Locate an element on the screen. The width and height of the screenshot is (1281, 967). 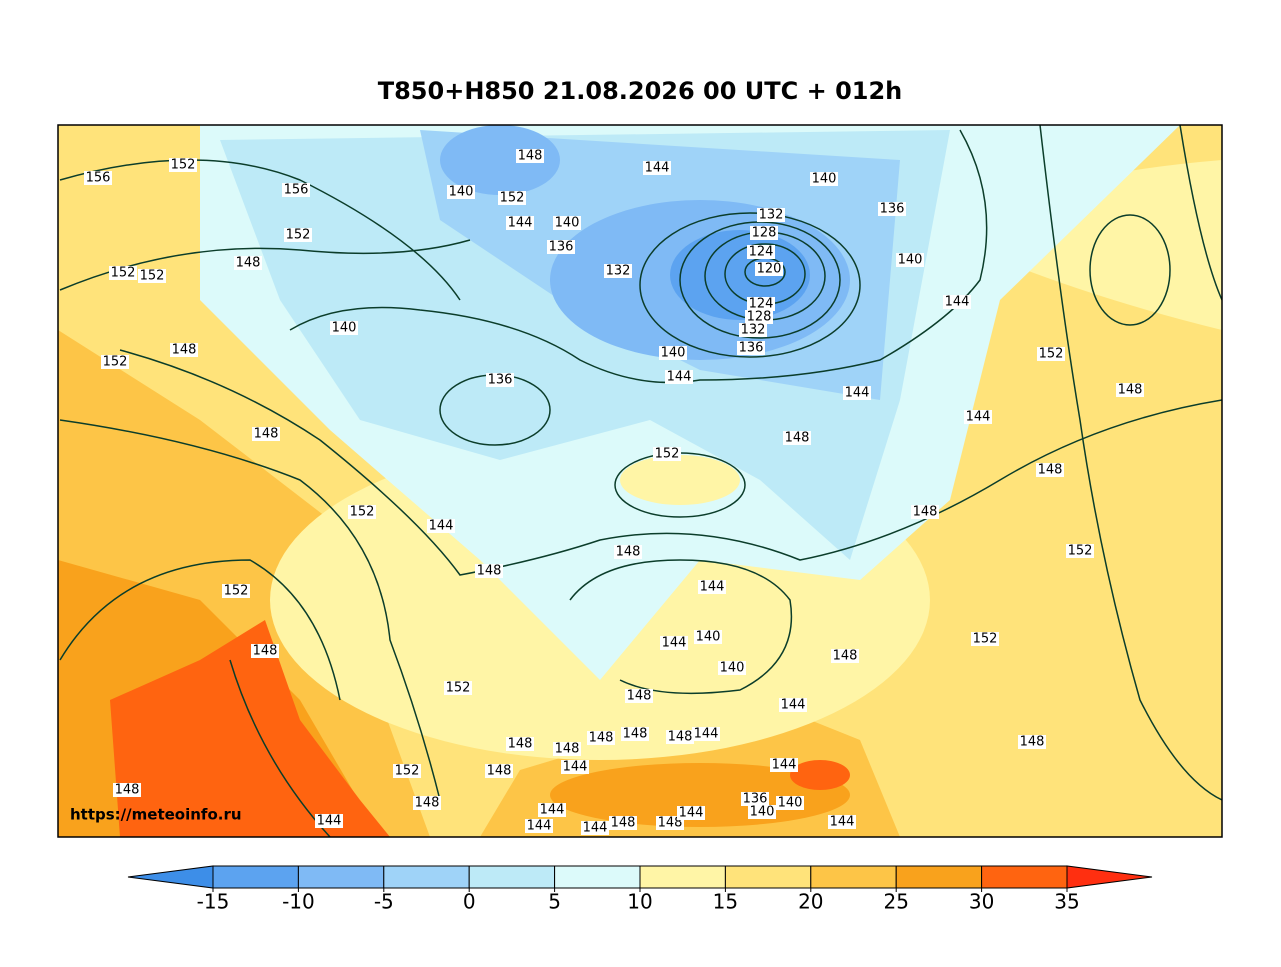
colorbar-tick-label: -5 is located at coordinates (384, 902).